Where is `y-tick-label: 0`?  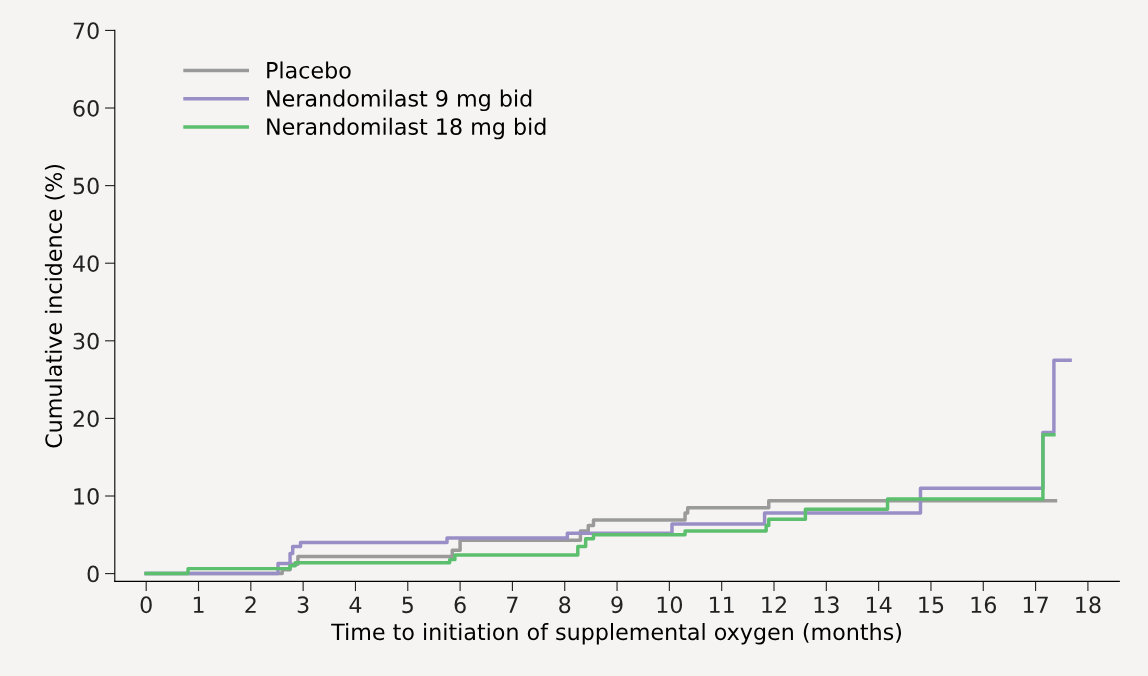 y-tick-label: 0 is located at coordinates (93, 574).